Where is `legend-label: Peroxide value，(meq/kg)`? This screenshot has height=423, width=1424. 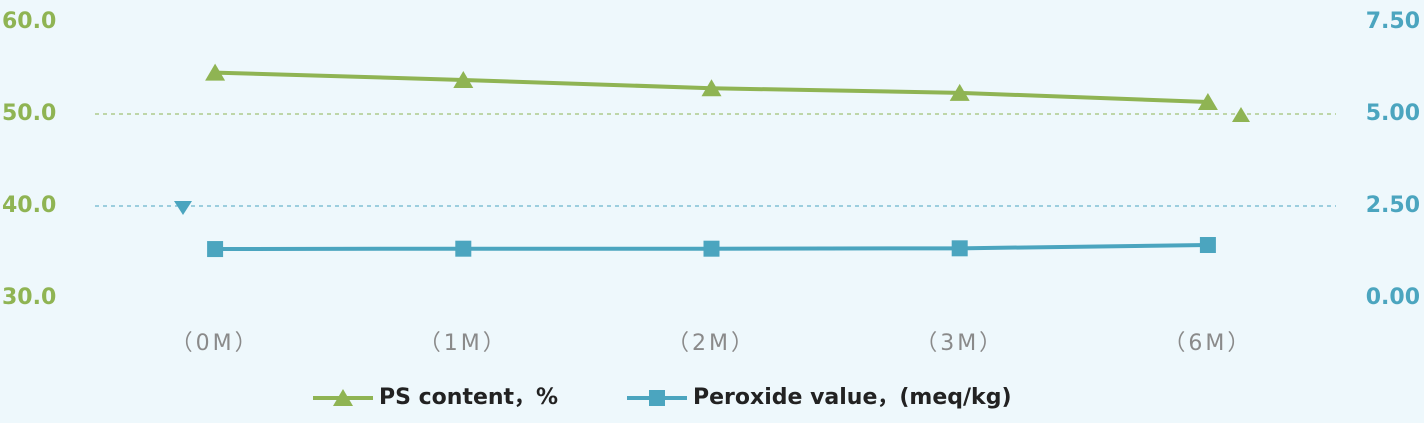 legend-label: Peroxide value，(meq/kg) is located at coordinates (852, 397).